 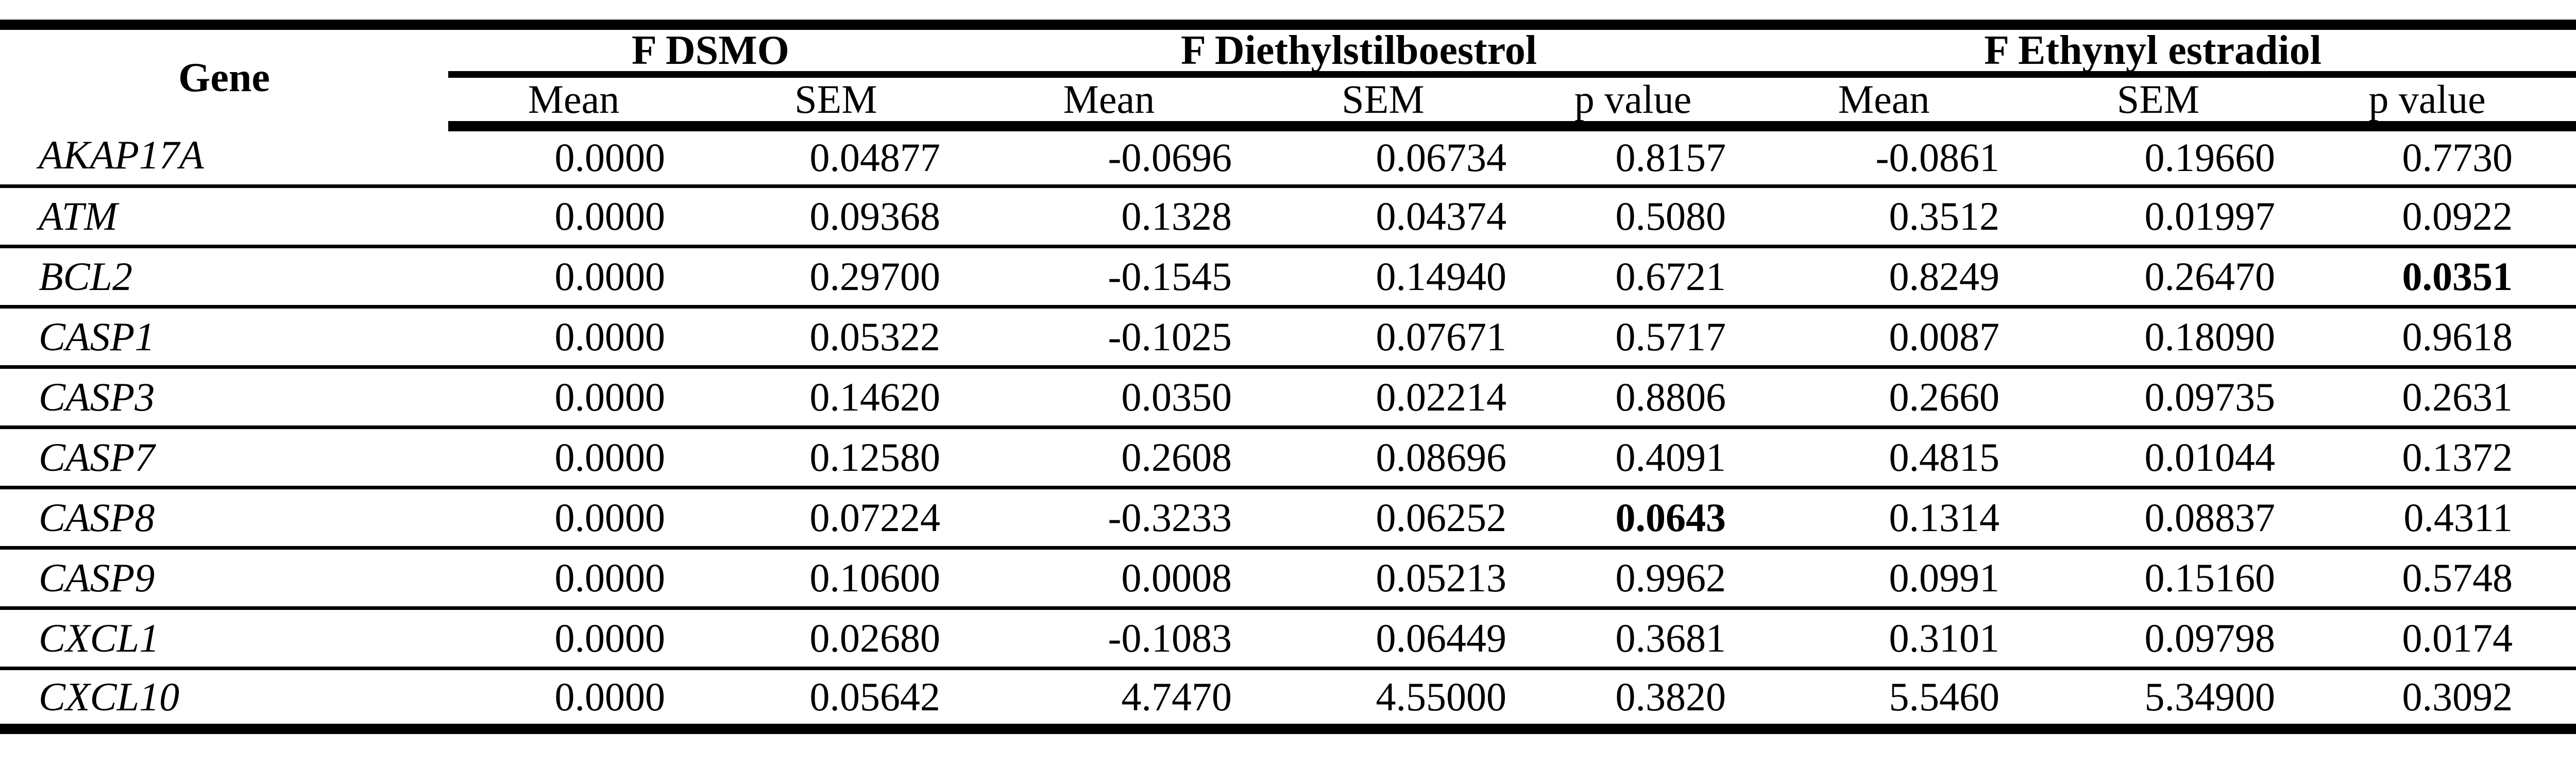 What do you see at coordinates (2158, 701) in the screenshot?
I see `value-cell: 5.34900` at bounding box center [2158, 701].